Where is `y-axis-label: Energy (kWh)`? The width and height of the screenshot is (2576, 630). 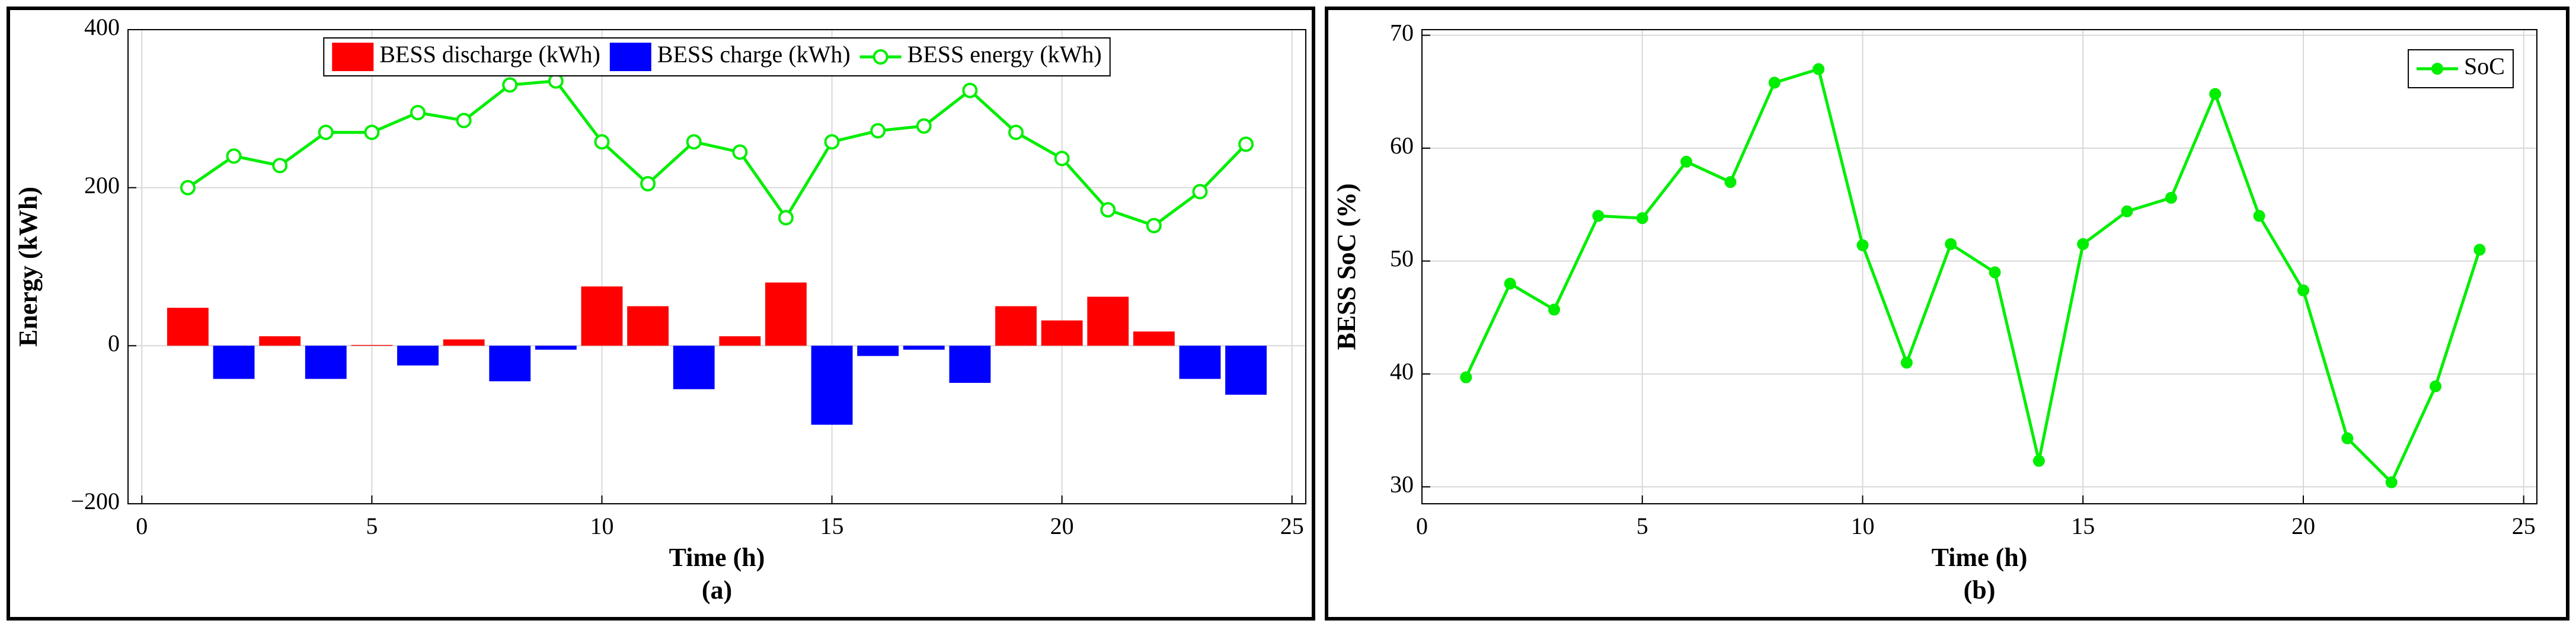
y-axis-label: Energy (kWh) is located at coordinates (28, 267).